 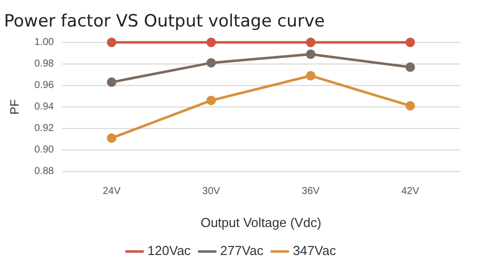 I want to click on x-tick-label: 42V, so click(x=410, y=192).